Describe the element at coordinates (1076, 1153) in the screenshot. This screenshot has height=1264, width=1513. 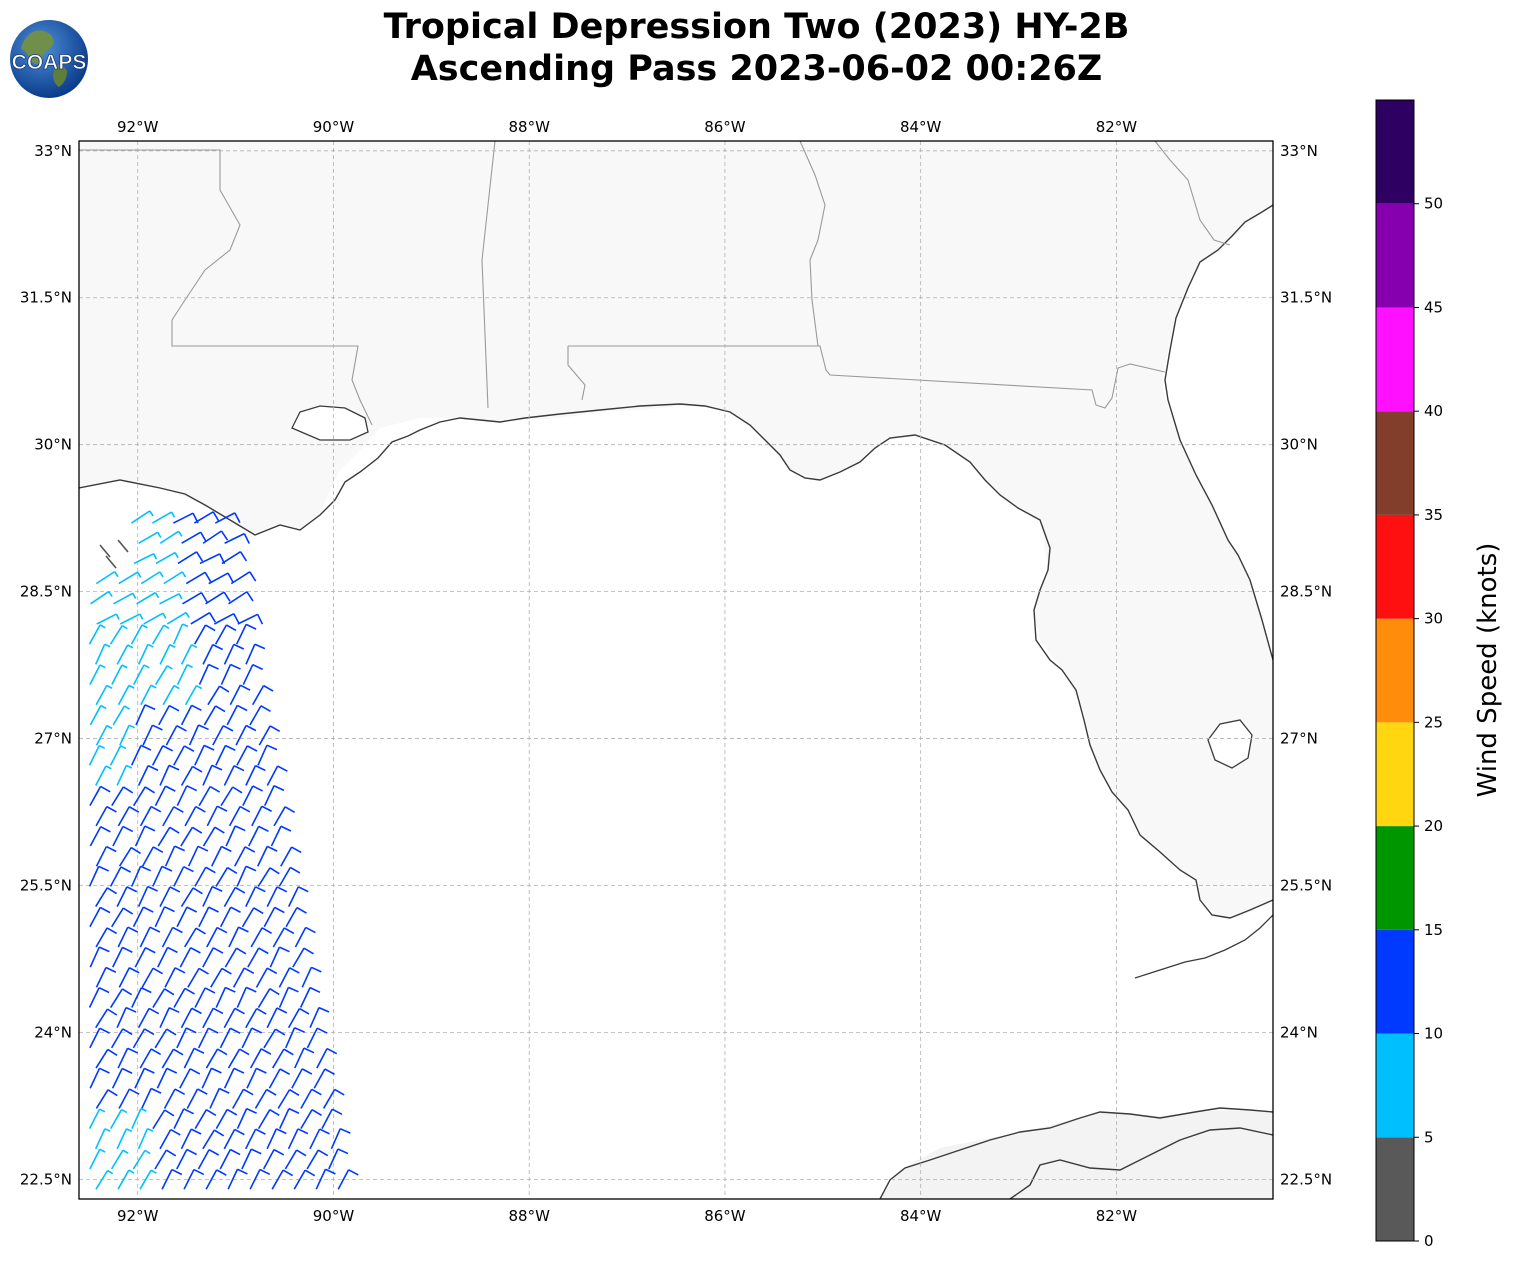
I see `coastline-cuba` at that location.